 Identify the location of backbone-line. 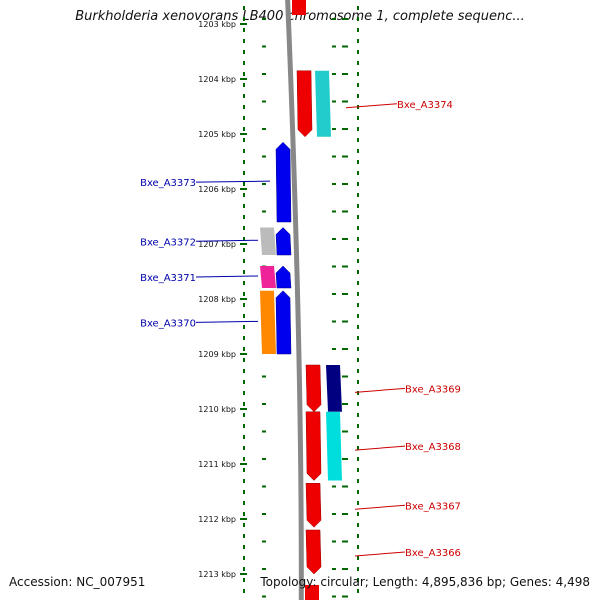
(294, 300).